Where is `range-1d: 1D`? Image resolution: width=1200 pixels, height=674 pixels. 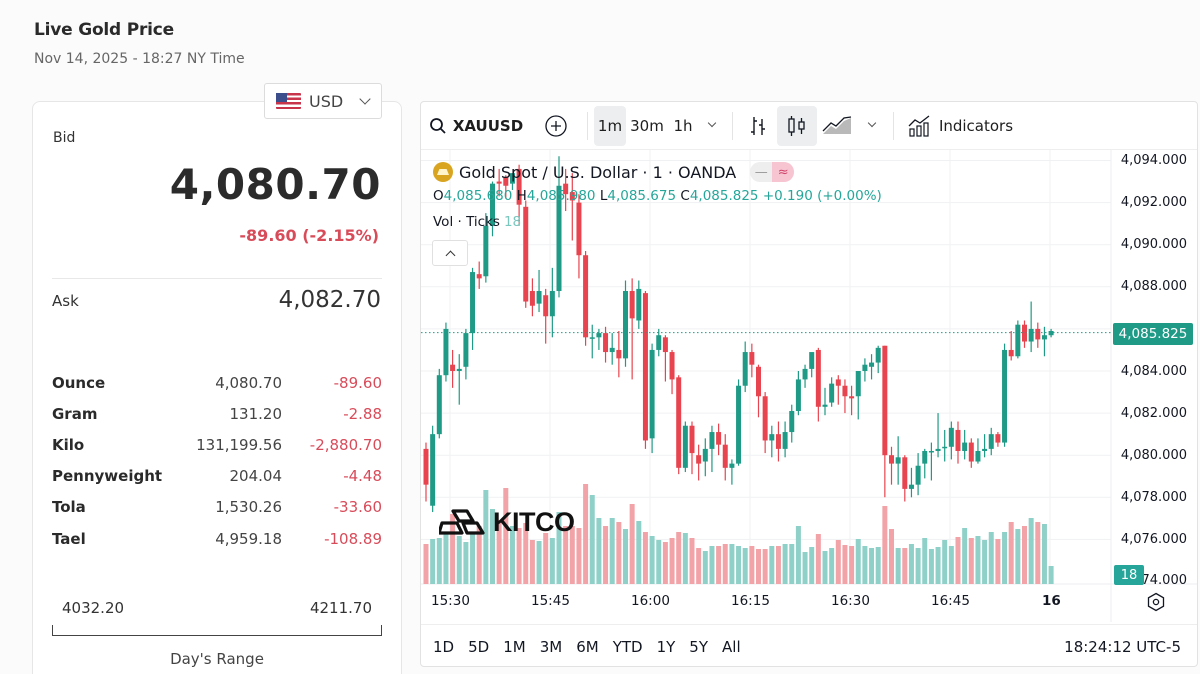 range-1d: 1D is located at coordinates (444, 646).